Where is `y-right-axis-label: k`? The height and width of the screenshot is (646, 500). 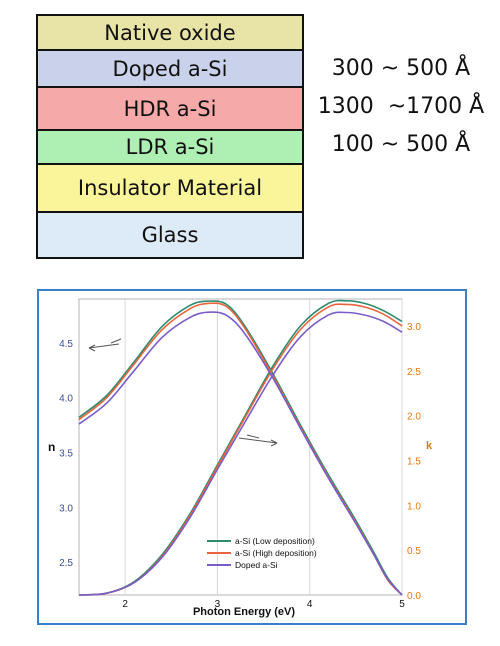 y-right-axis-label: k is located at coordinates (429, 446).